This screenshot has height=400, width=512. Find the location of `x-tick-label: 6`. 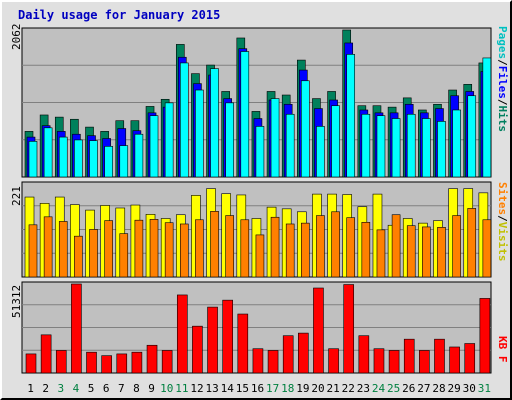

x-tick-label: 6 is located at coordinates (106, 388).